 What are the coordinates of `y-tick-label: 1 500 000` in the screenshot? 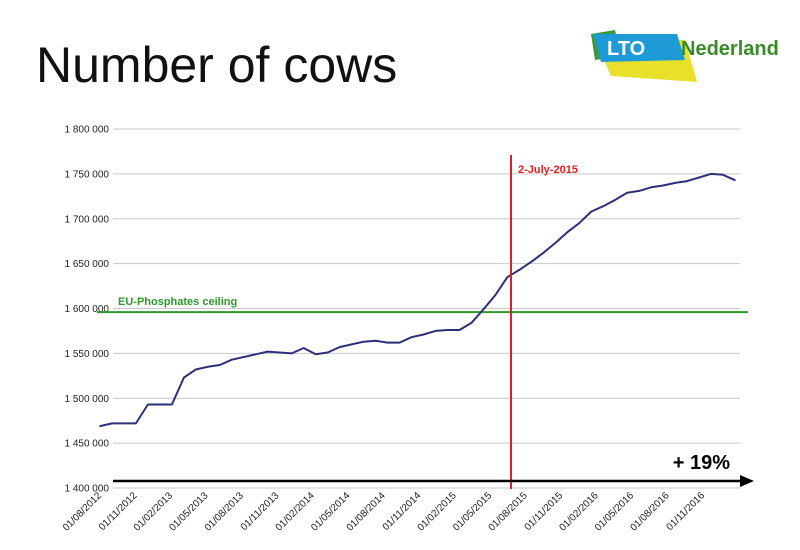 It's located at (87, 399).